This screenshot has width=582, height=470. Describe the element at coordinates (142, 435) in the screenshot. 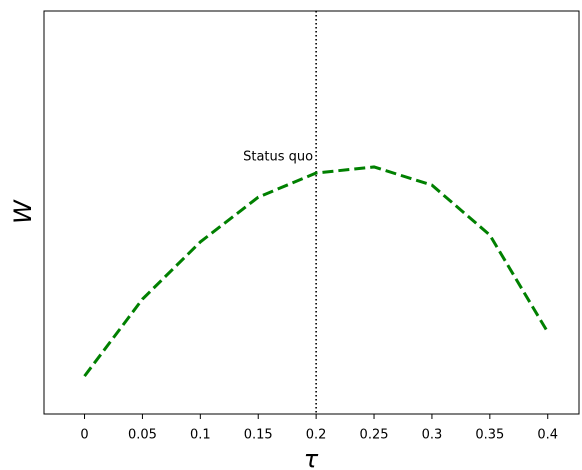

I see `x-tick-label: 0.05` at that location.